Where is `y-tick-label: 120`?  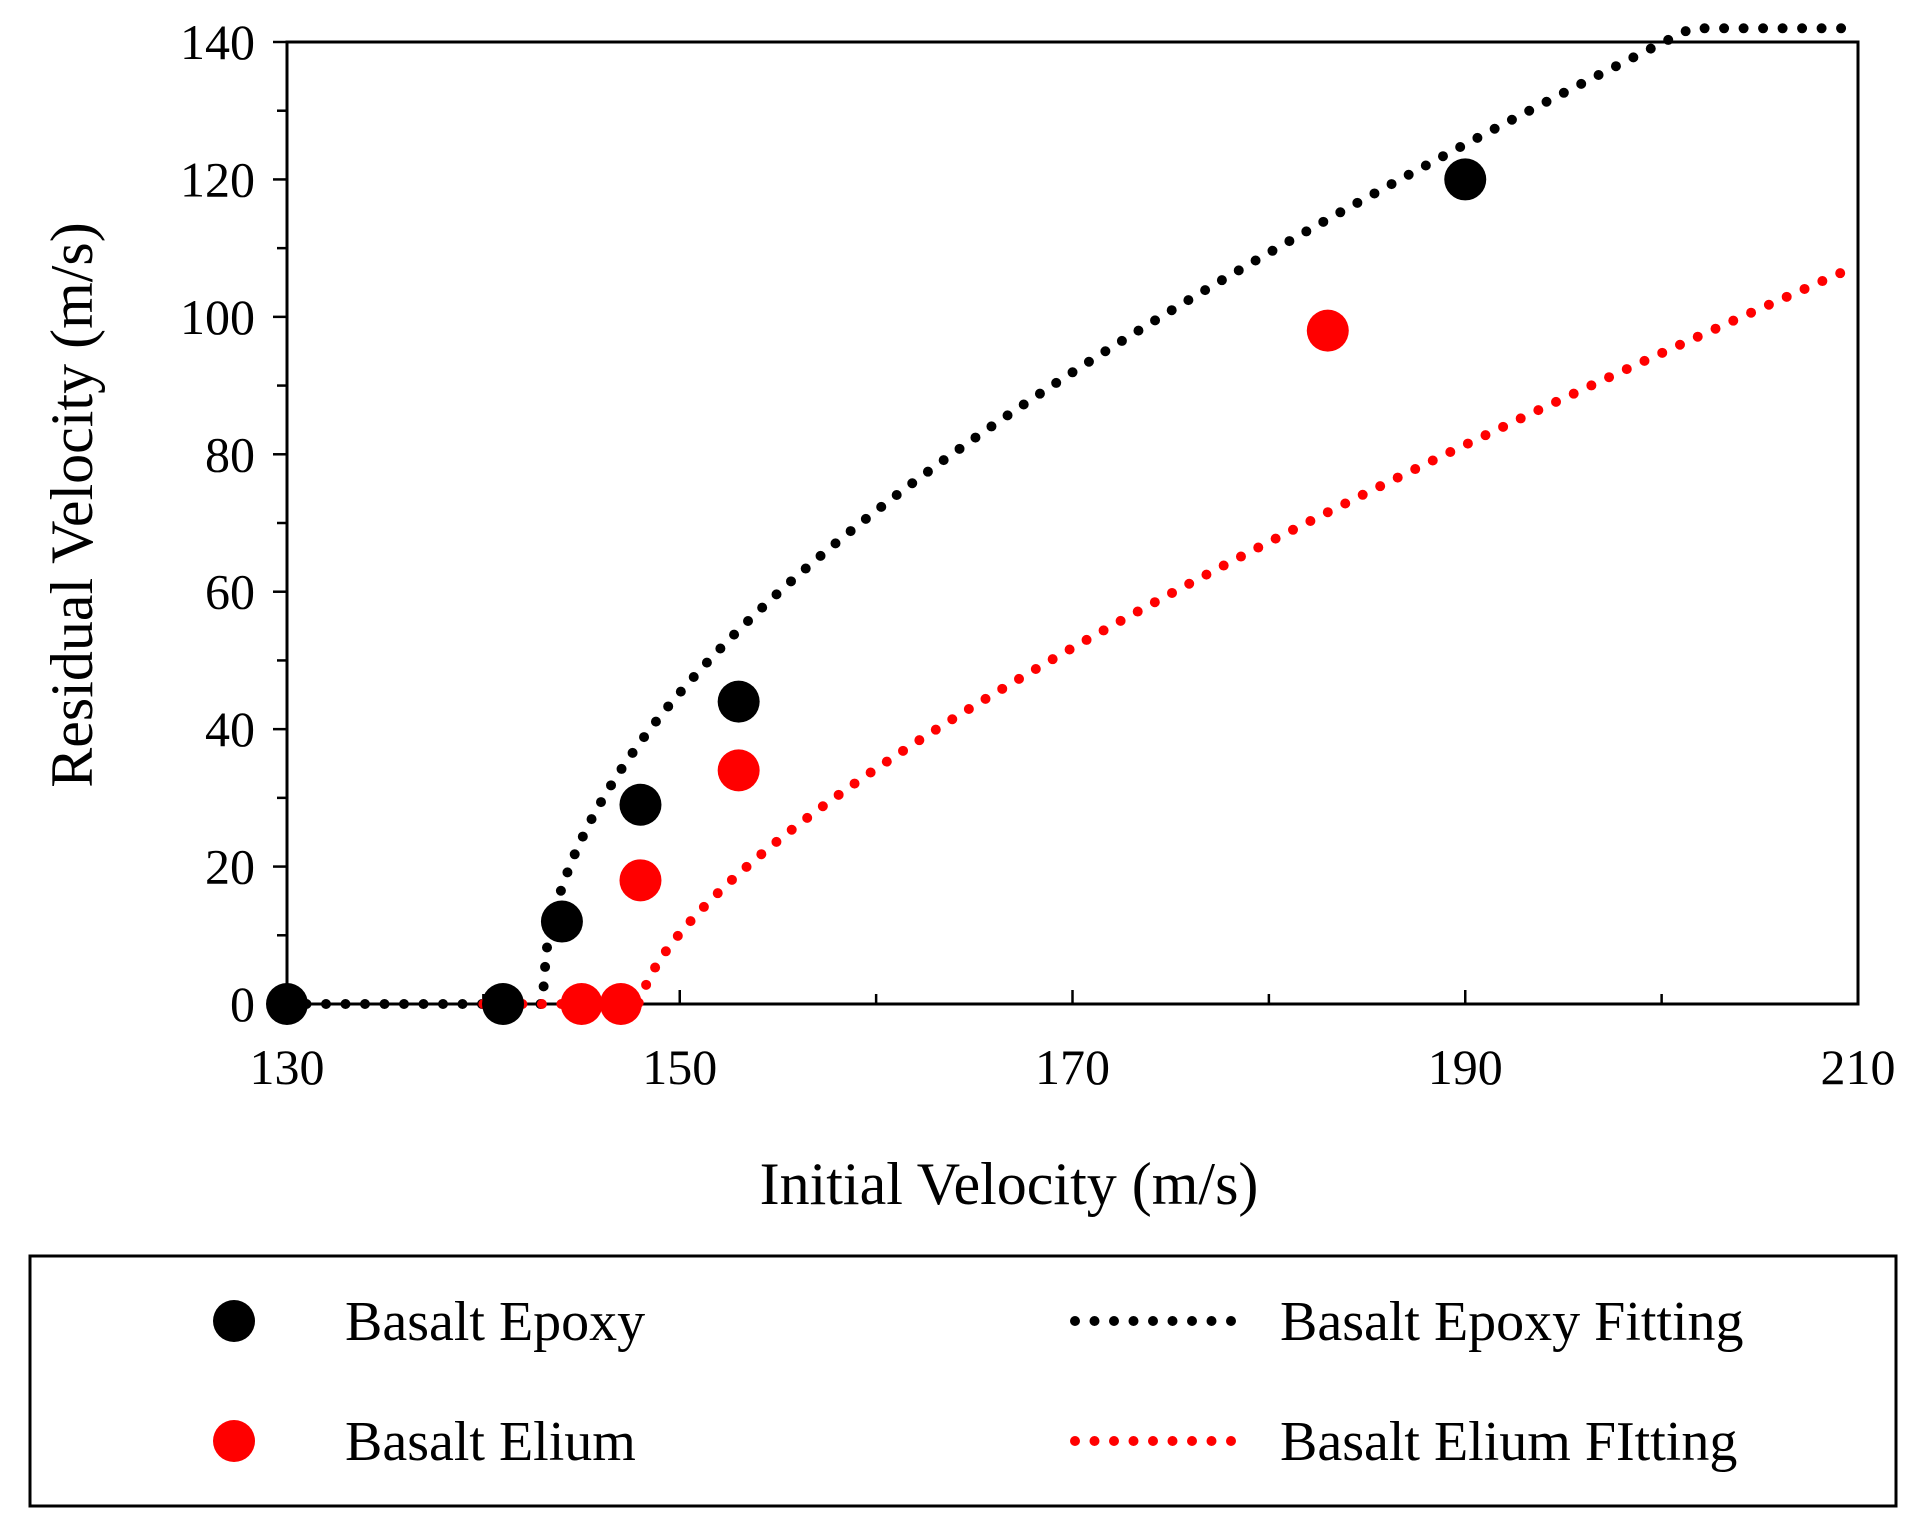
y-tick-label: 120 is located at coordinates (217, 179).